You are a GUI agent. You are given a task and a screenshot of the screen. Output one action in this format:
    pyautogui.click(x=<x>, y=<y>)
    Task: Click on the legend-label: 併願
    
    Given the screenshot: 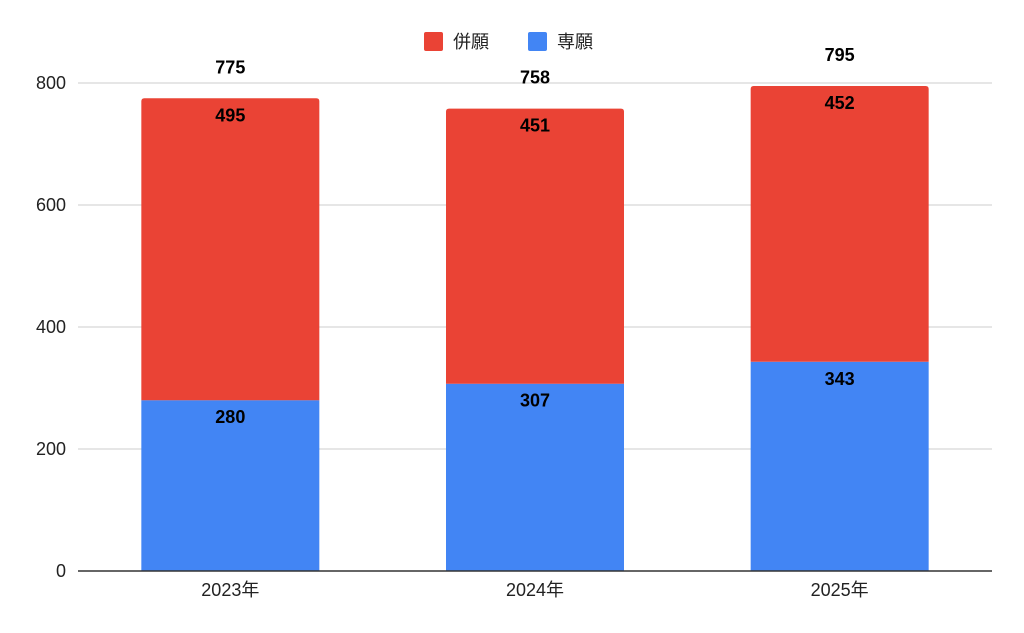 What is the action you would take?
    pyautogui.click(x=471, y=42)
    